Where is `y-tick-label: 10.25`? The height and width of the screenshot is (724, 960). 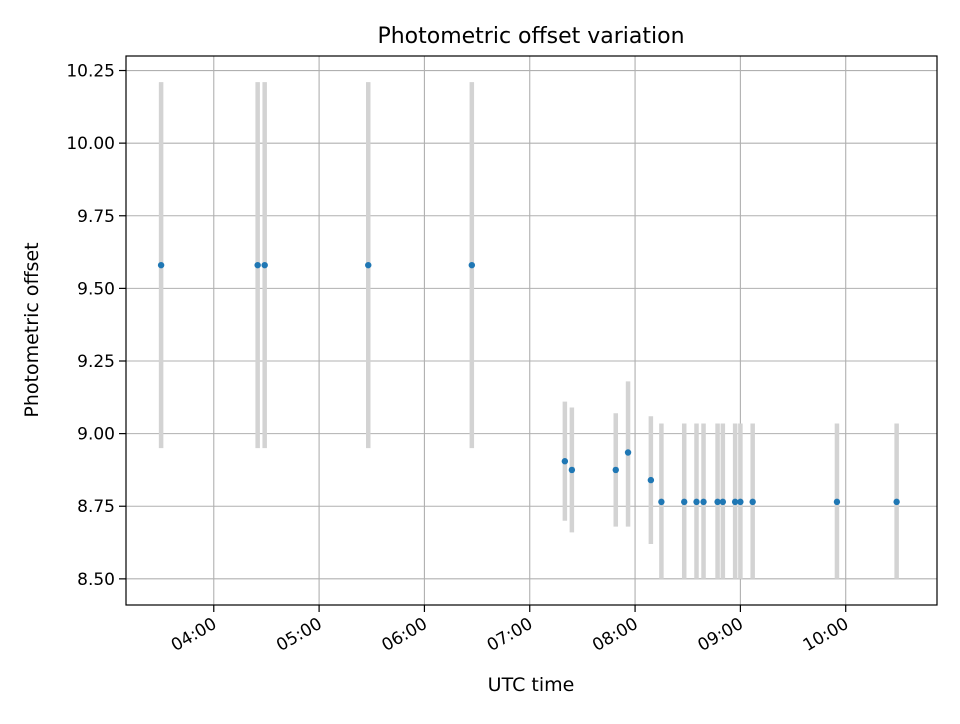 y-tick-label: 10.25 is located at coordinates (90, 72).